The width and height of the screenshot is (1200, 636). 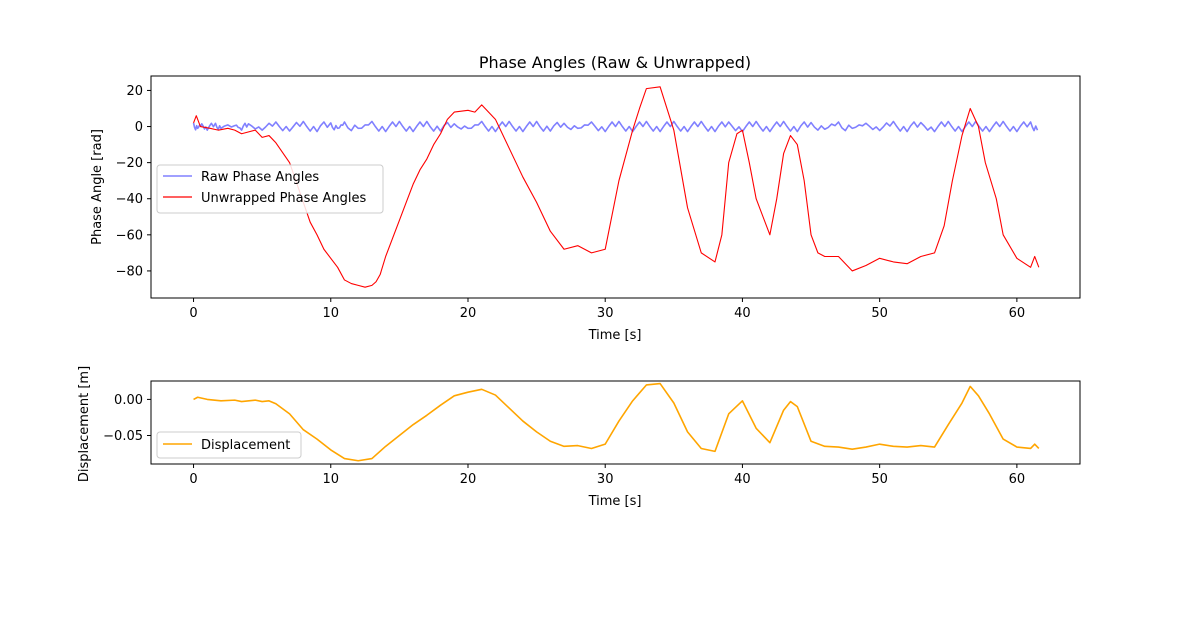 What do you see at coordinates (605, 313) in the screenshot?
I see `top-x-tick-label: 30` at bounding box center [605, 313].